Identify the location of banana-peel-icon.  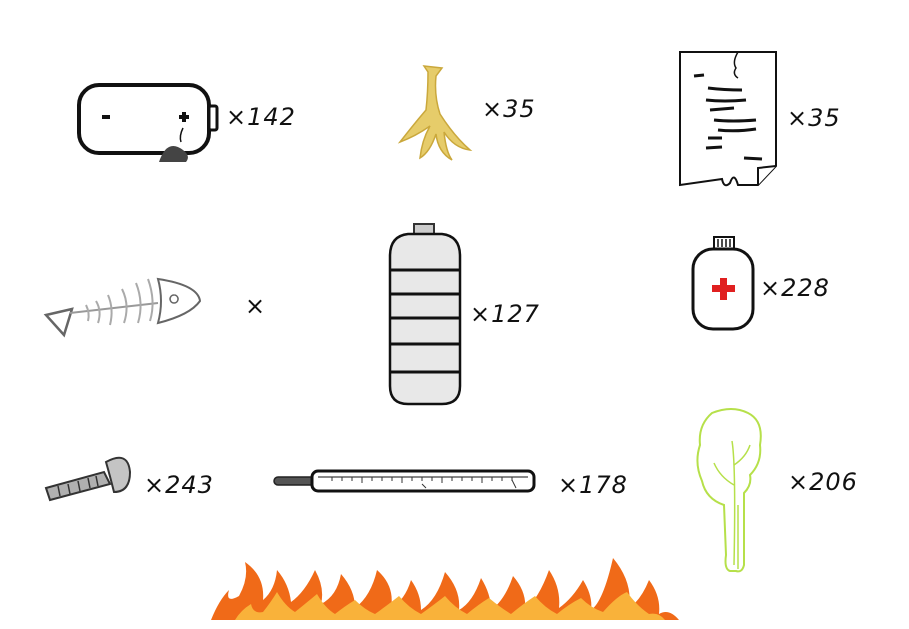
(435, 113).